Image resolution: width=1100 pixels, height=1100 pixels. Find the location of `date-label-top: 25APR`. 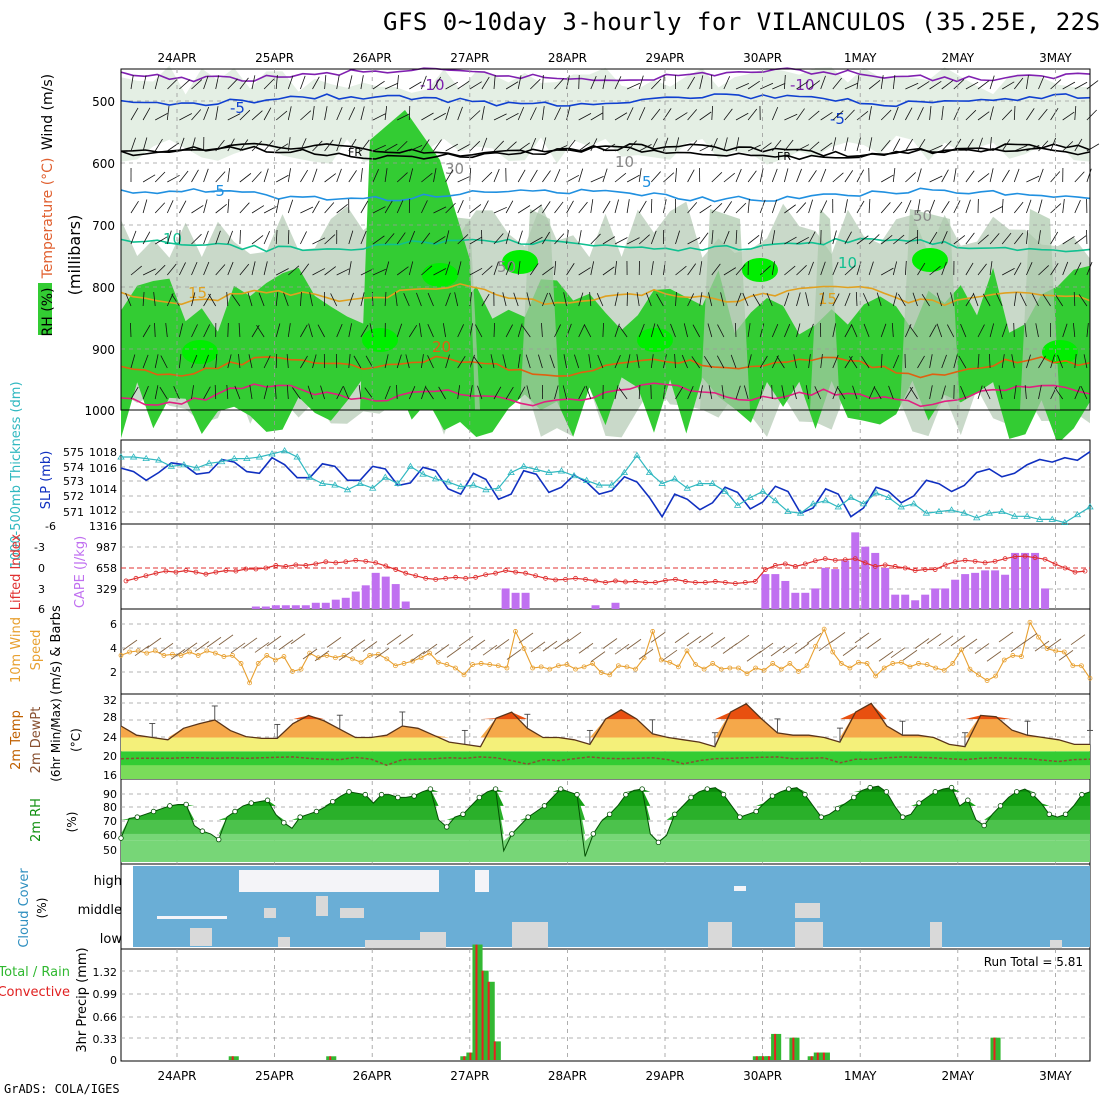

date-label-top: 25APR is located at coordinates (274, 58).